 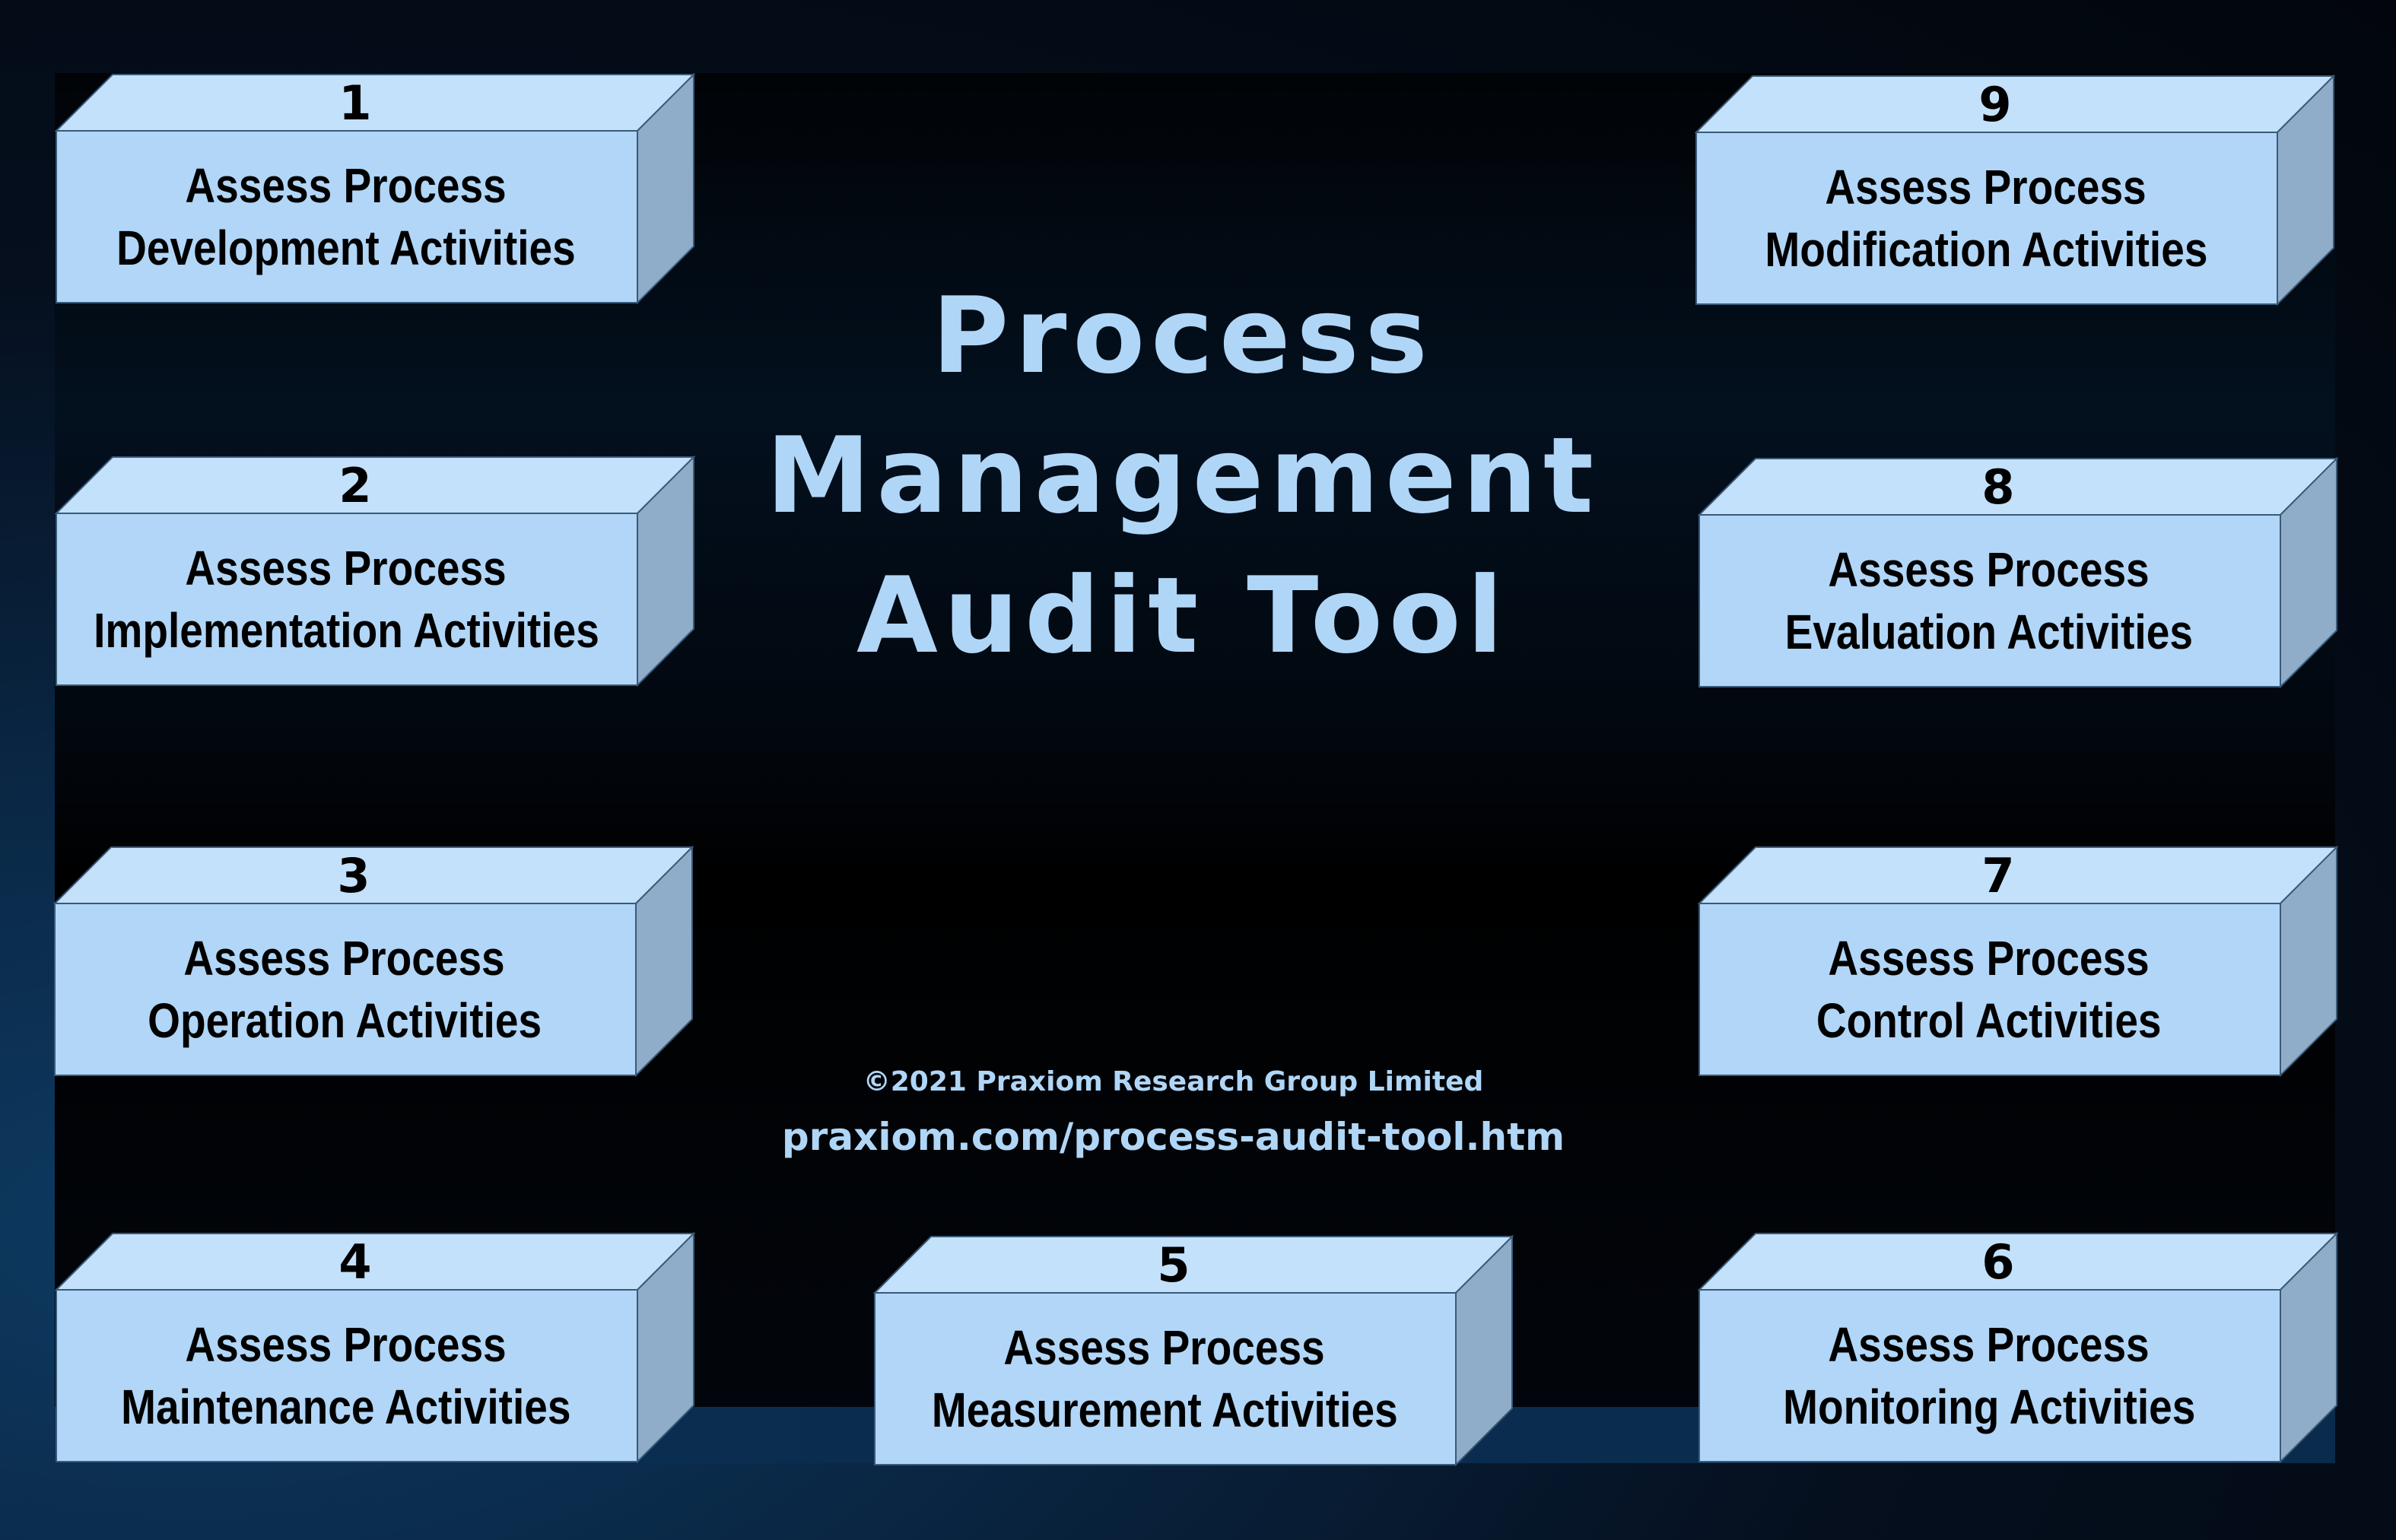 I want to click on step-box-1: 1 Assess Process Development Activities, so click(x=375, y=189).